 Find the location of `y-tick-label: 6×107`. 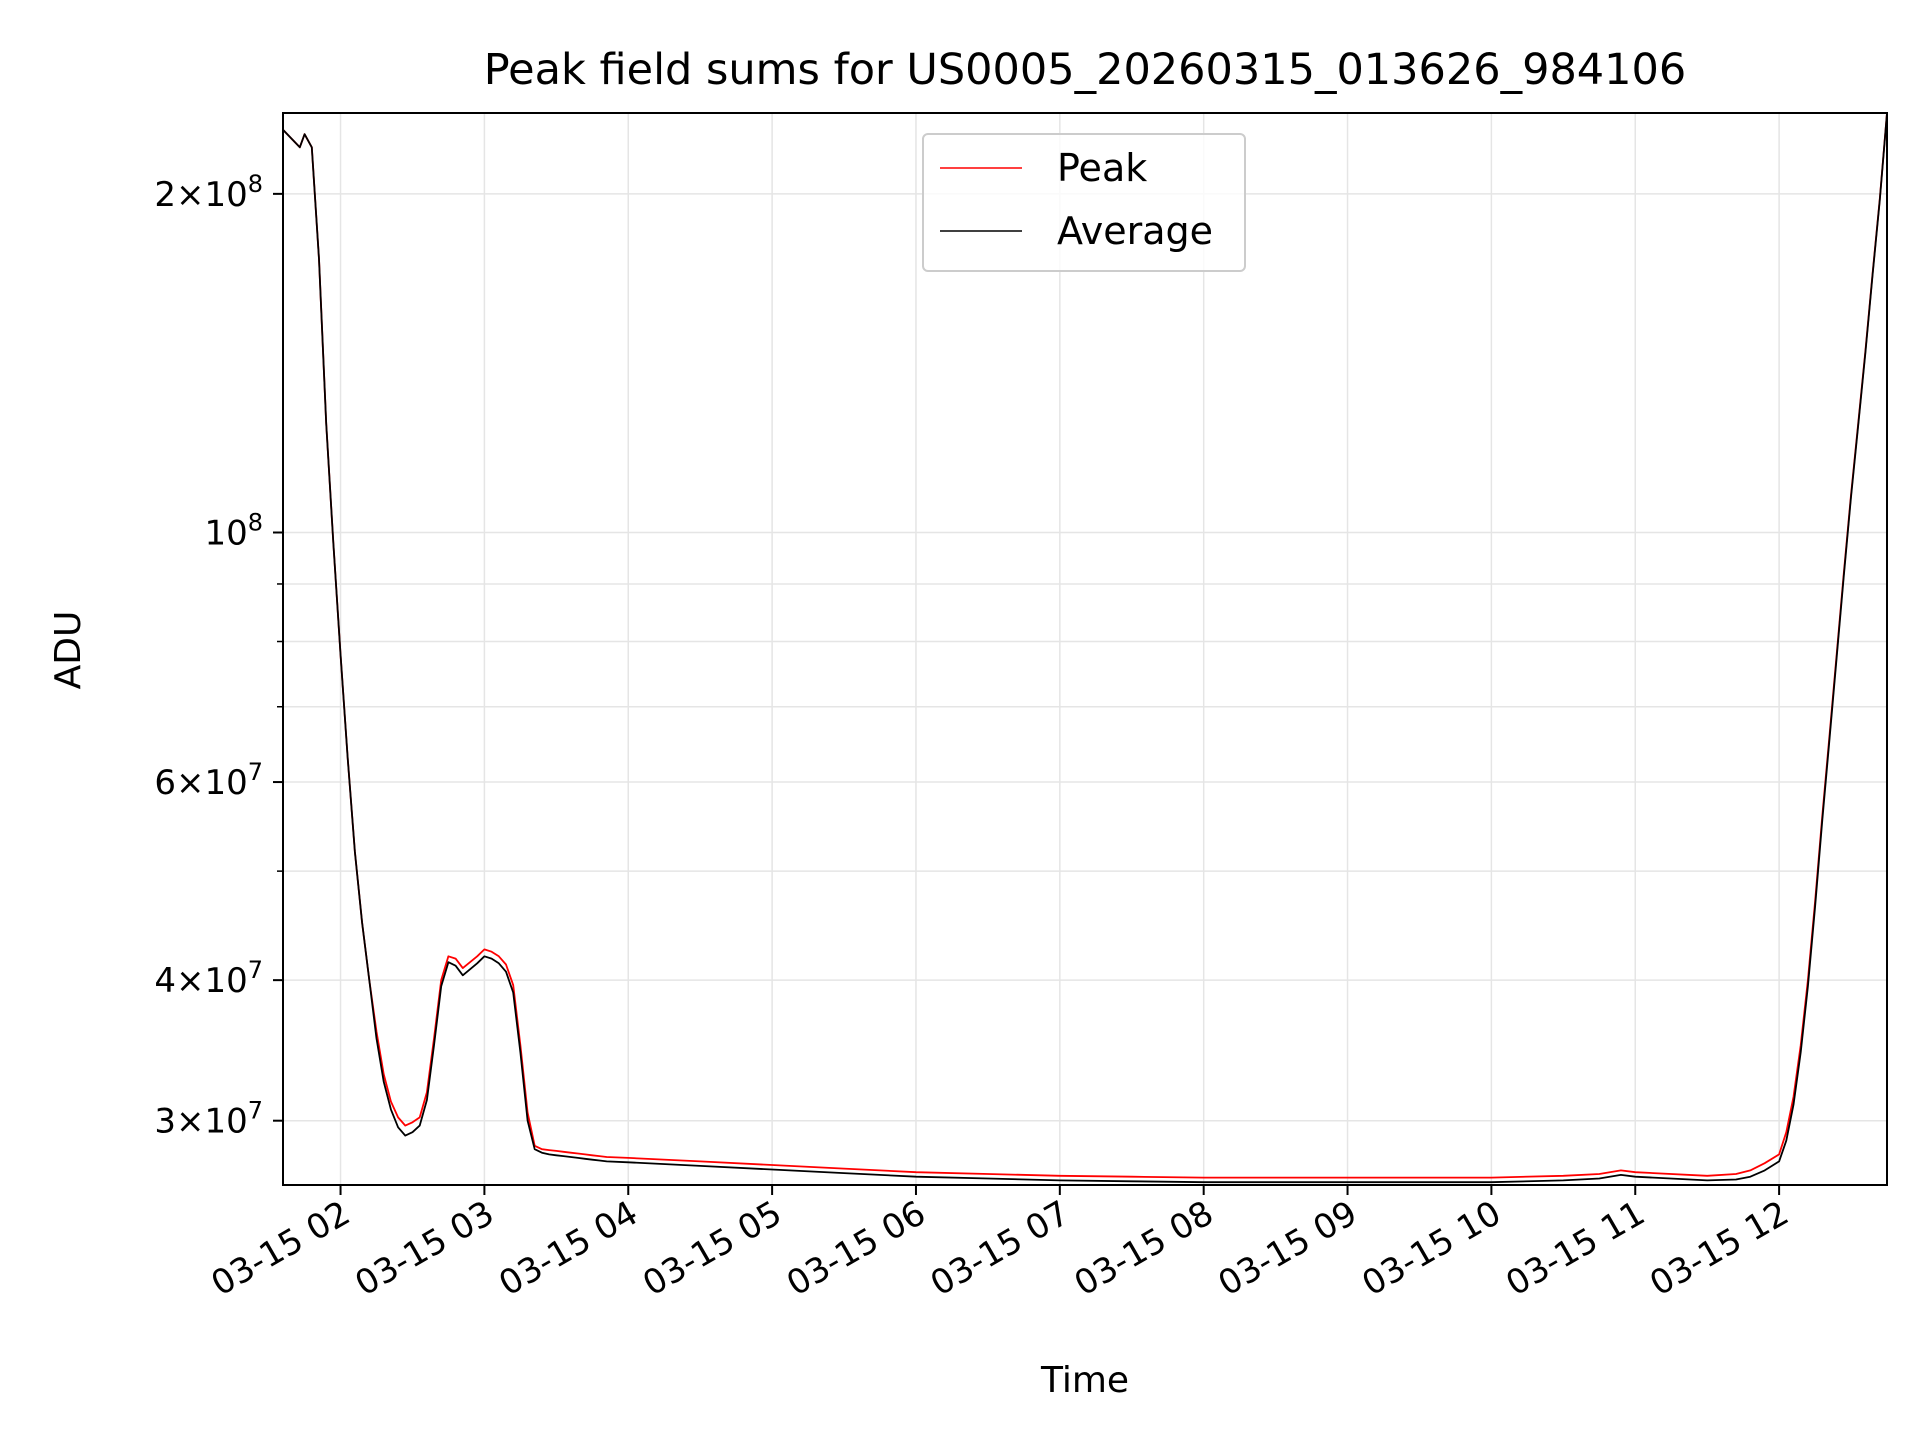

y-tick-label: 6×107 is located at coordinates (208, 780).